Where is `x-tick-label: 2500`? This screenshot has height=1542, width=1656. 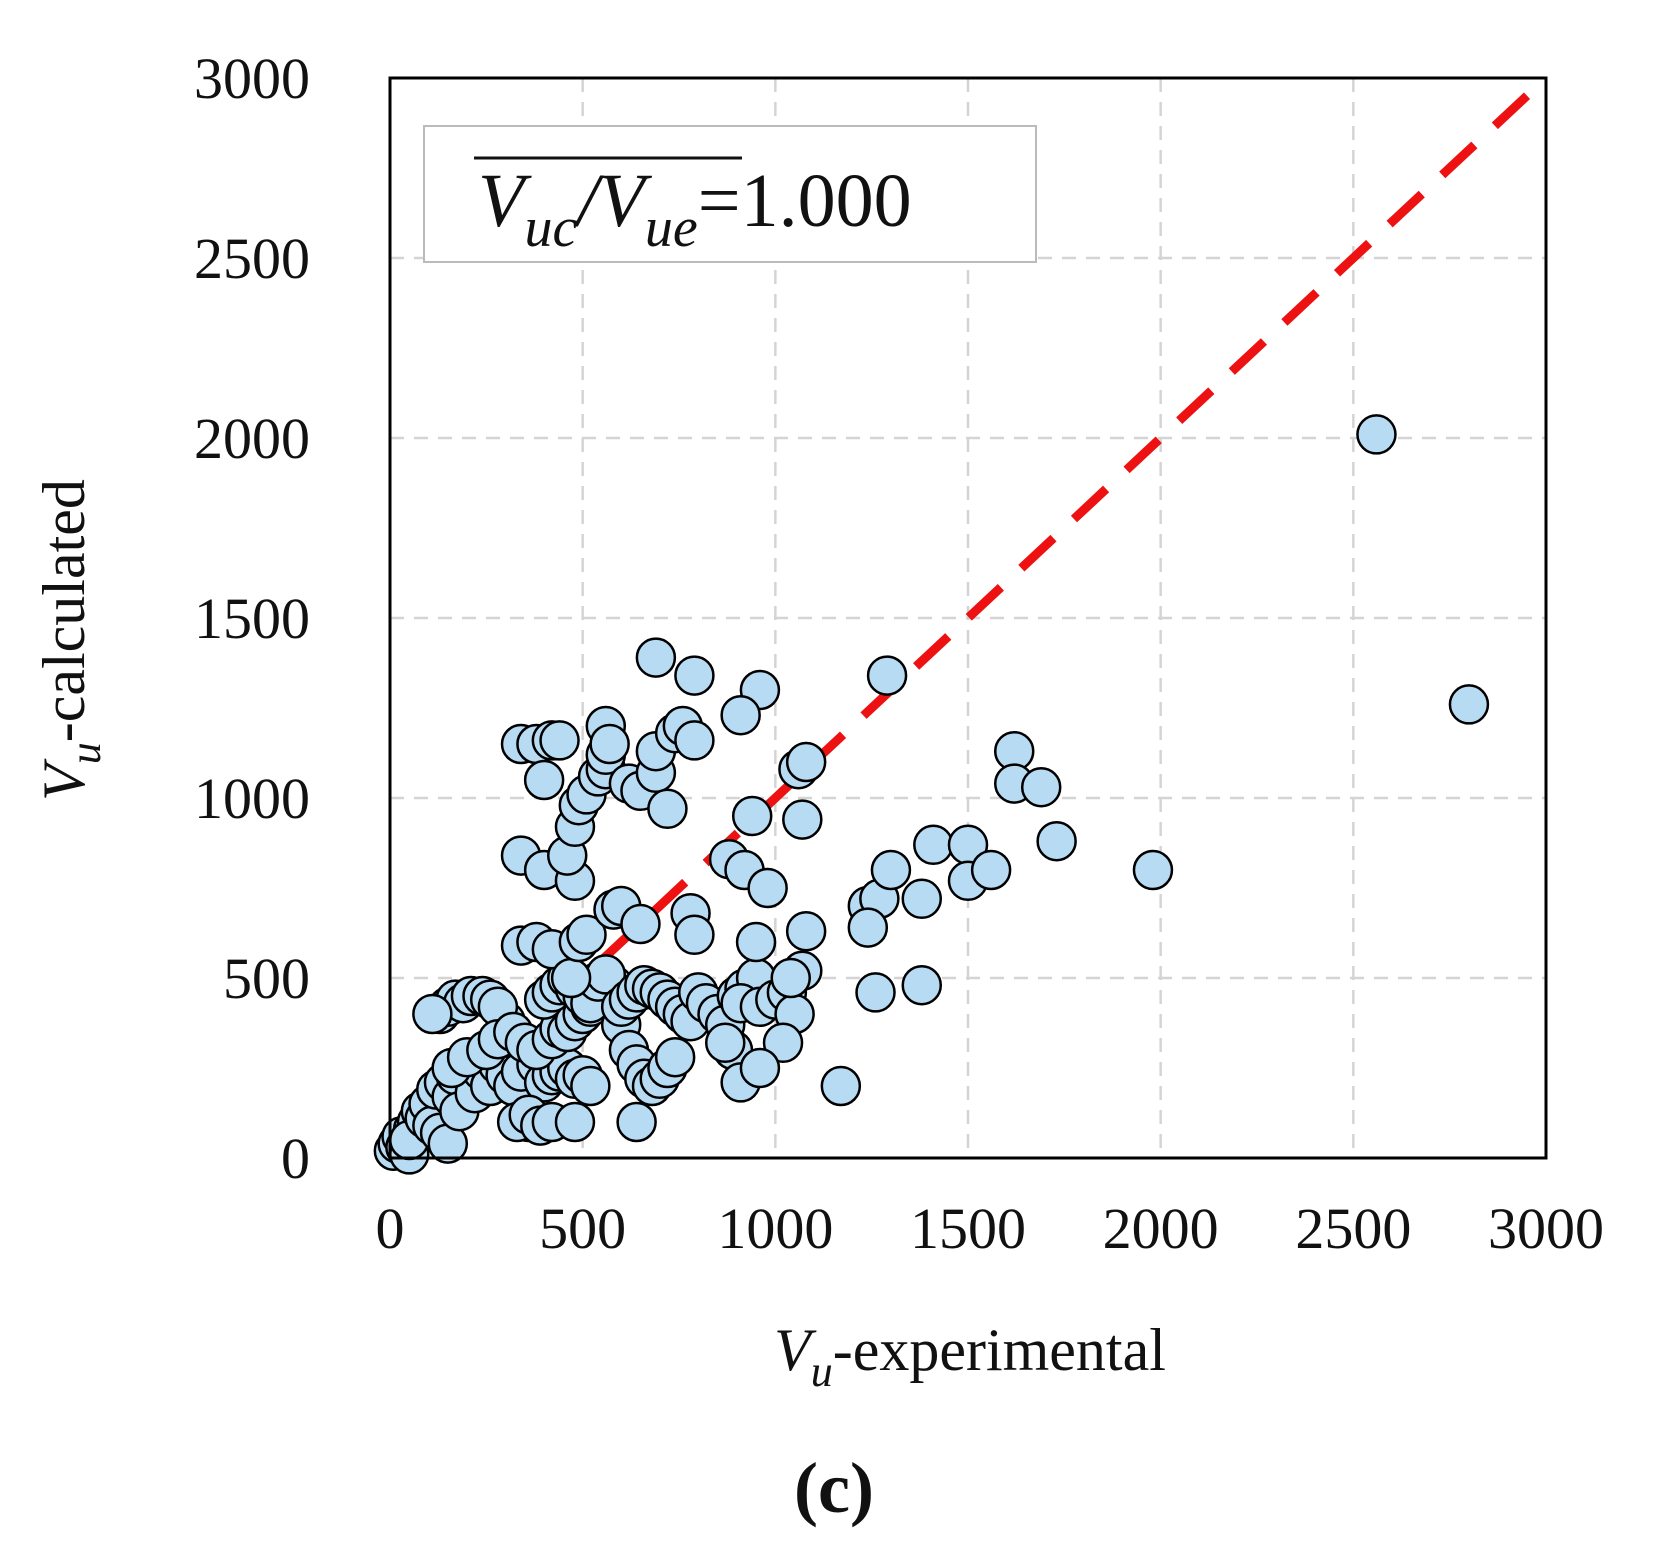
x-tick-label: 2500 is located at coordinates (1353, 1228).